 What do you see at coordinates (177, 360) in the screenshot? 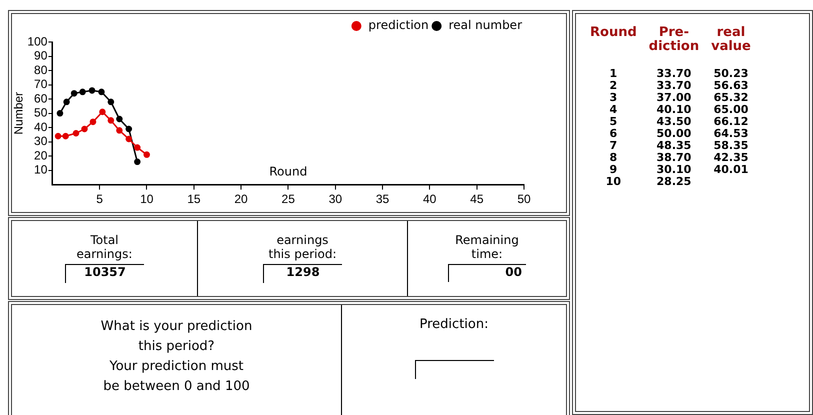
I see `text: What is your prediction this period? Your prediction must be between 0 and 100` at bounding box center [177, 360].